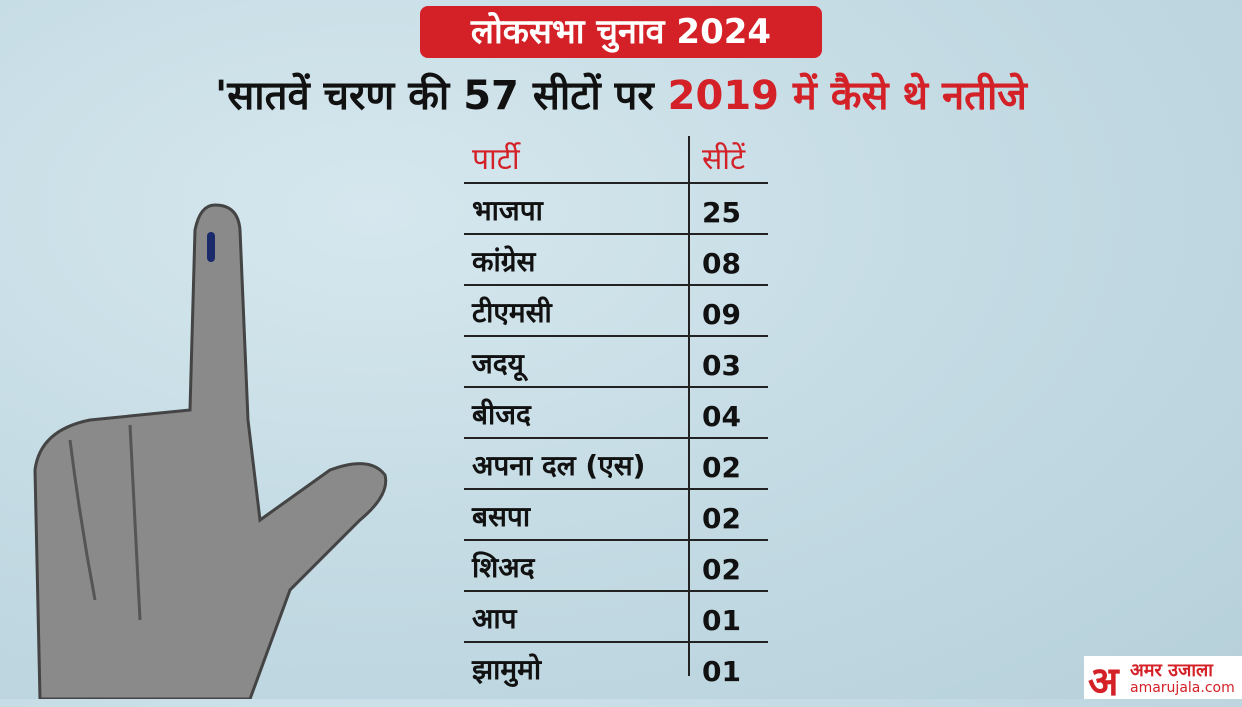 This screenshot has height=707, width=1242. I want to click on column-header: सीटें, so click(724, 159).